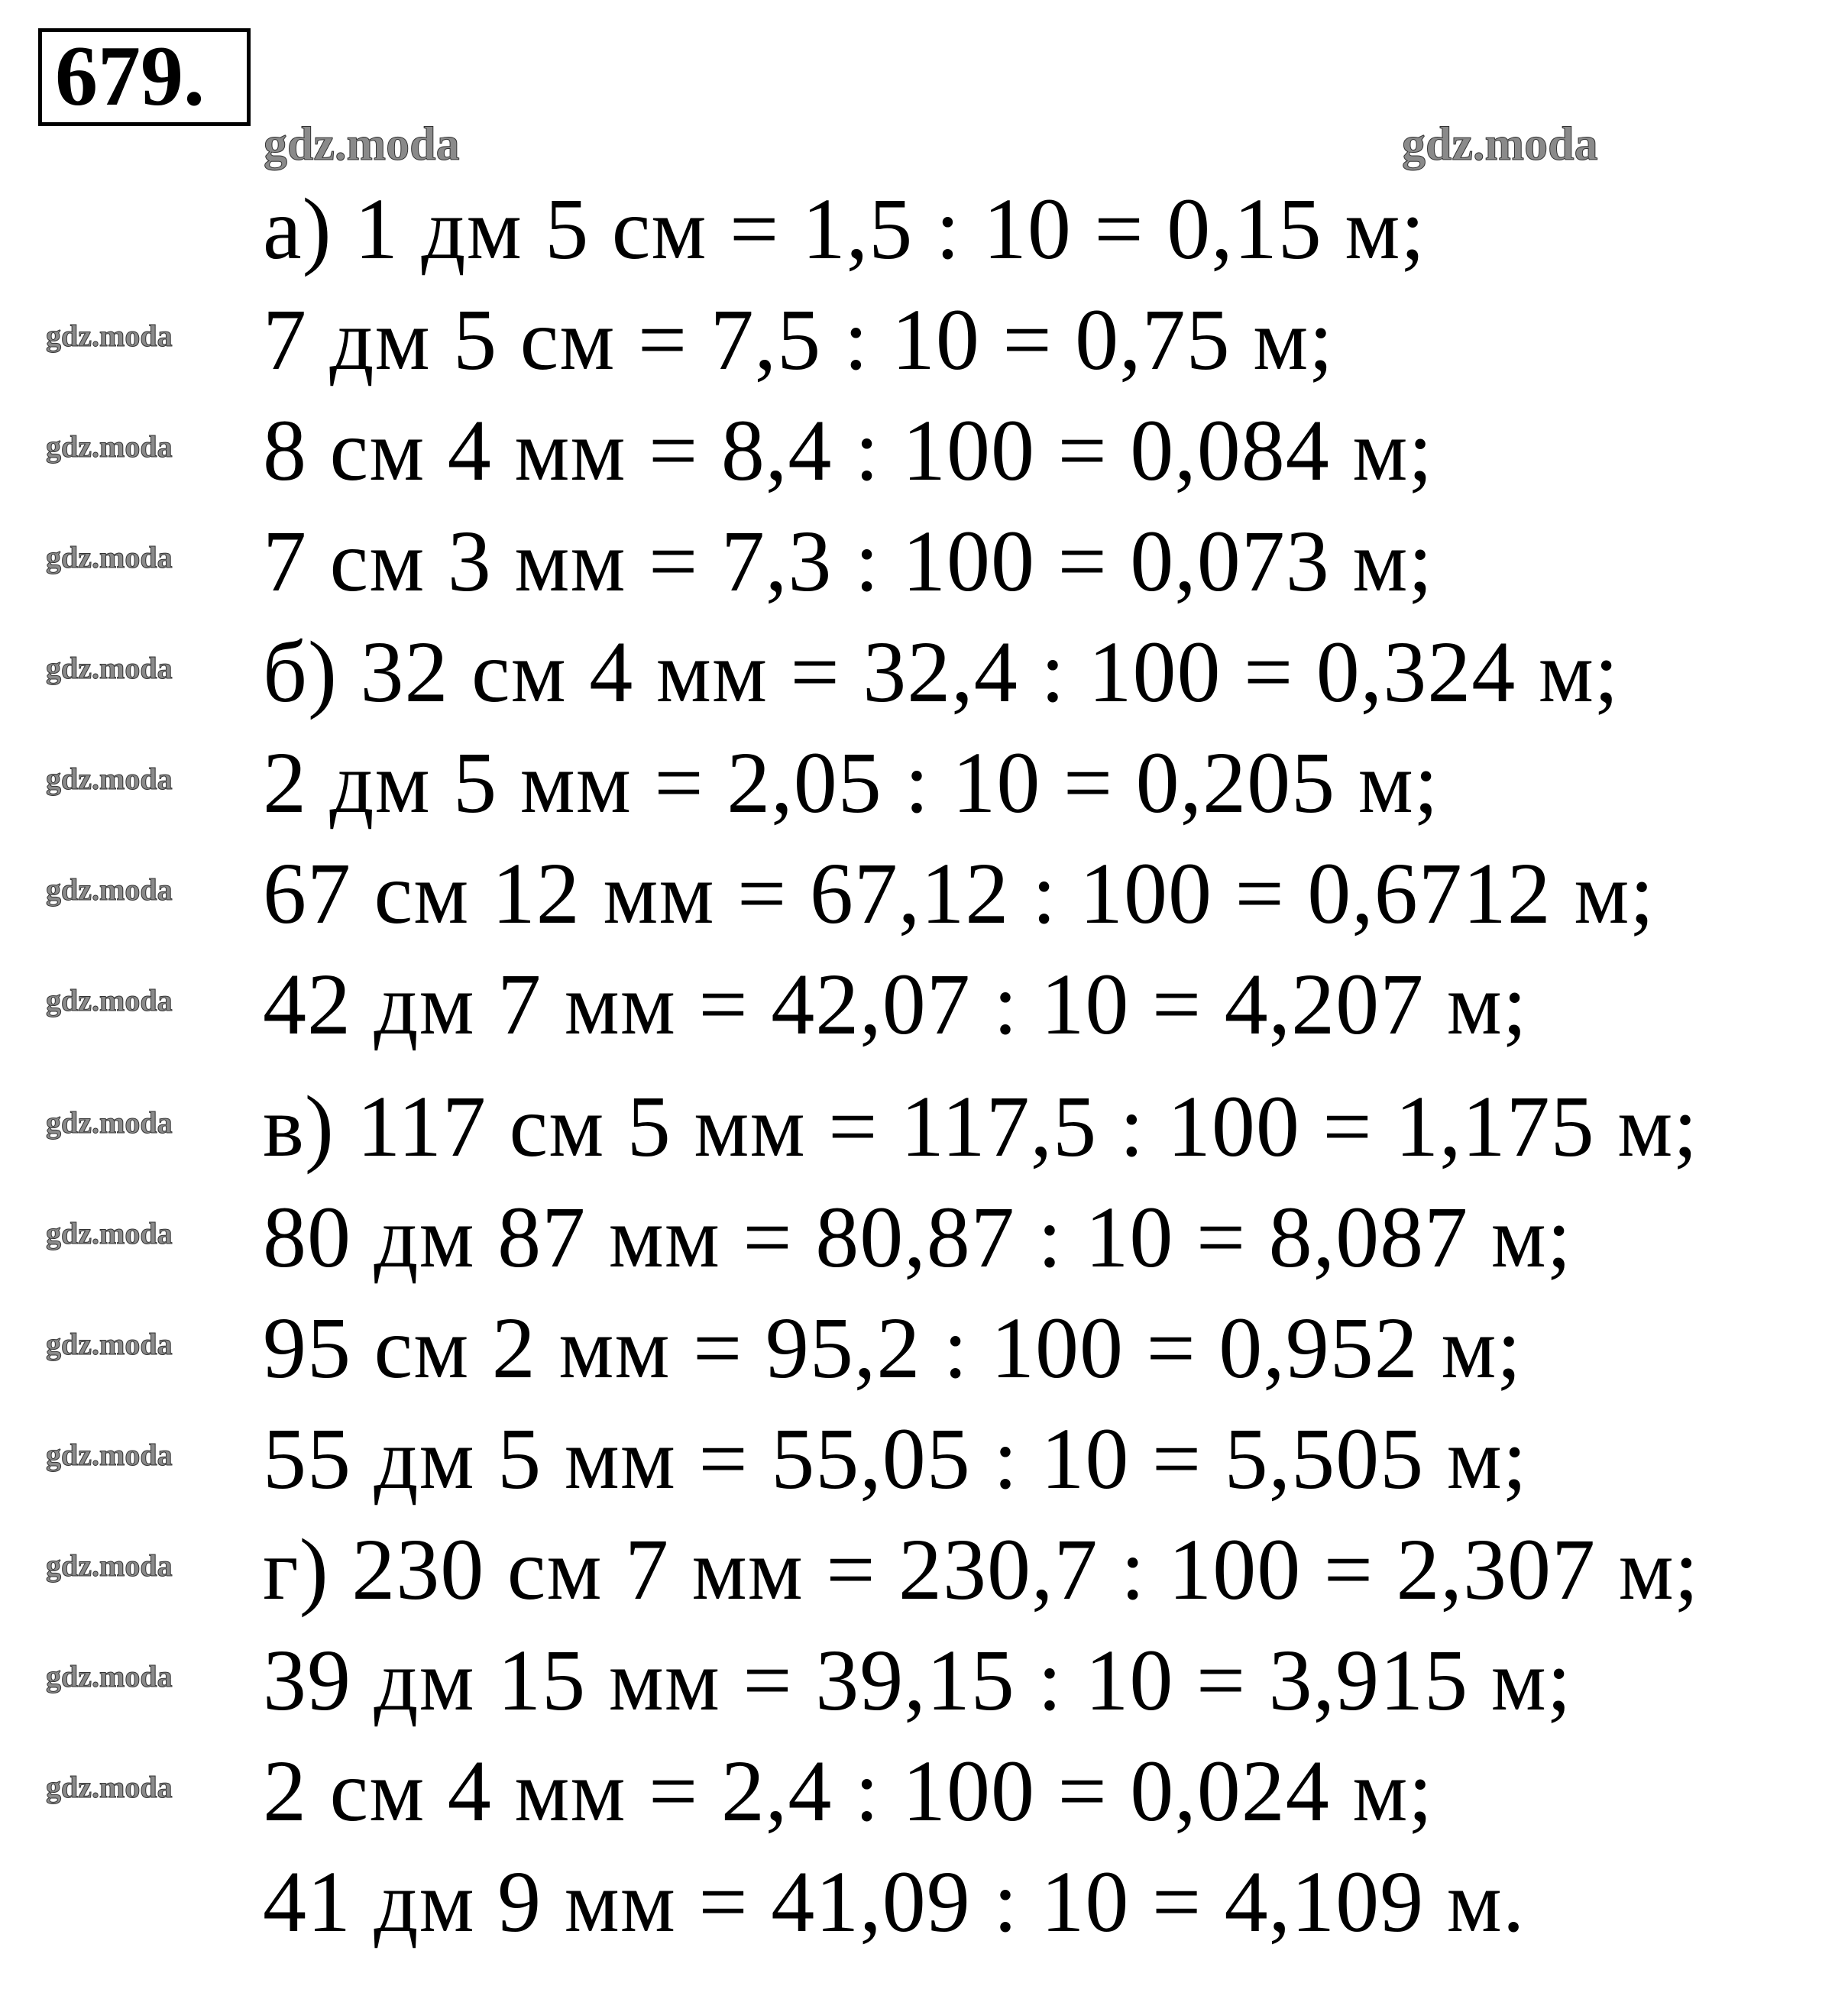 This screenshot has height=2012, width=1848. I want to click on solution-line: 67 см 12 мм = 67,12 : 100 = 0,6712 м;, so click(959, 893).